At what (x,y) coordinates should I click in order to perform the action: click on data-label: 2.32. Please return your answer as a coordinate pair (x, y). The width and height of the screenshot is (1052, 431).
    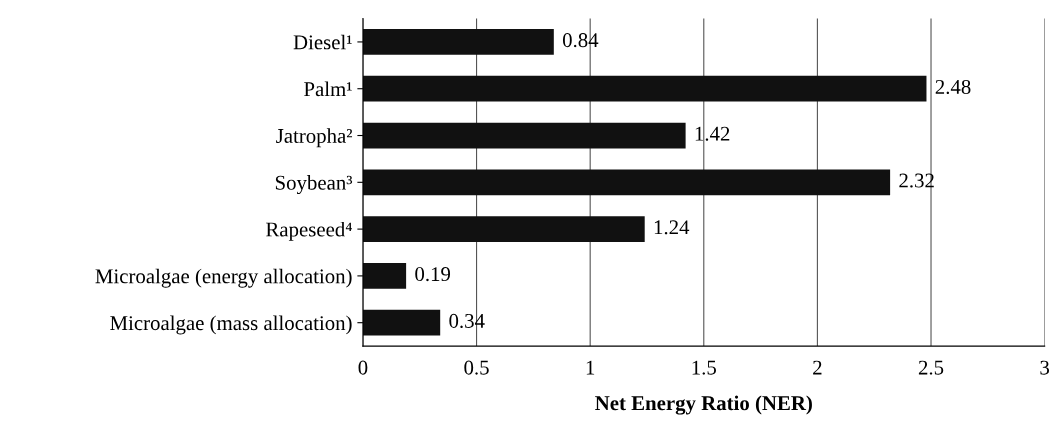
    Looking at the image, I should click on (916, 180).